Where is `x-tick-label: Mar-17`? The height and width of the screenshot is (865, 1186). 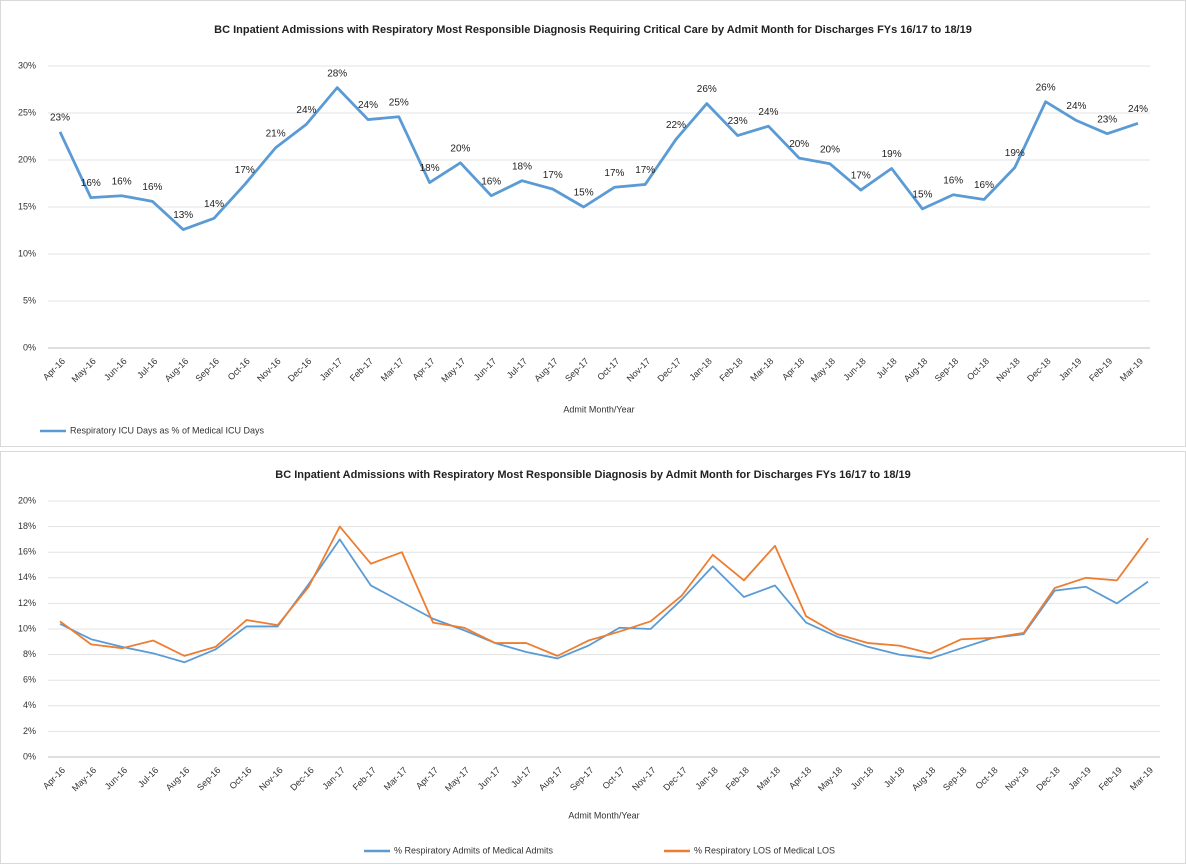
x-tick-label: Mar-17 is located at coordinates (392, 369).